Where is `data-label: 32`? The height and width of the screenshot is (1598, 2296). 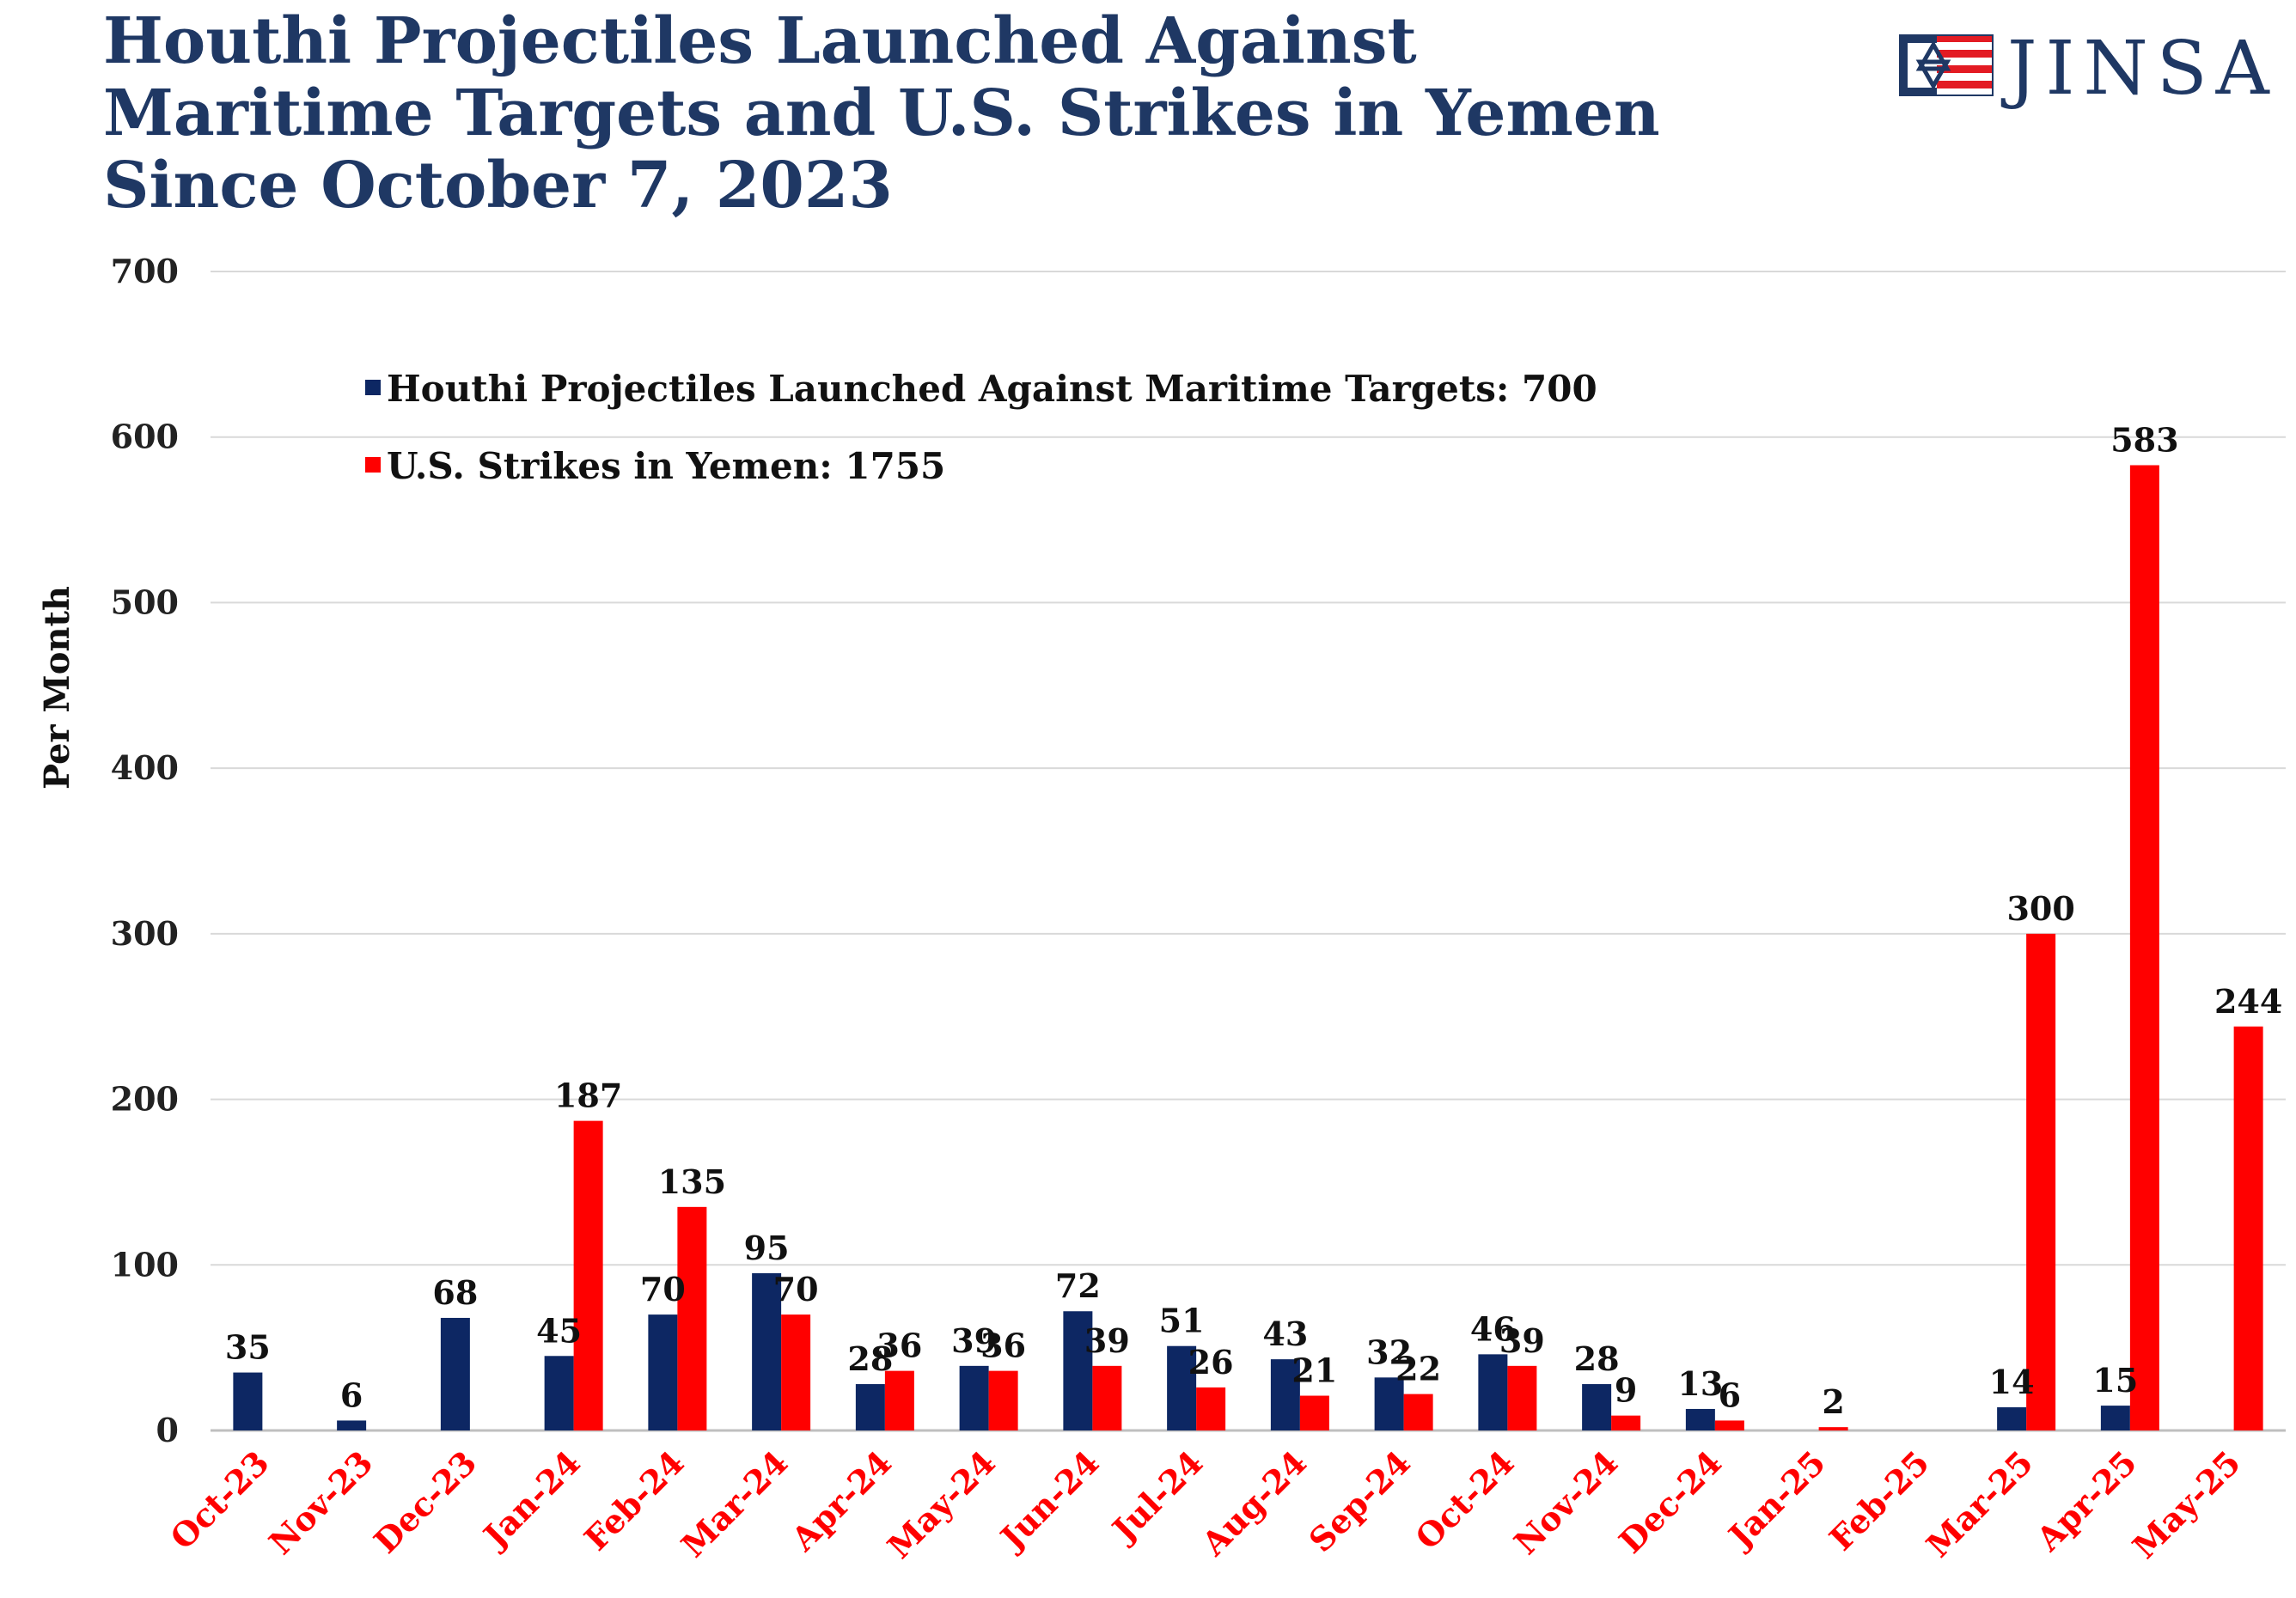
data-label: 32 is located at coordinates (1389, 1352).